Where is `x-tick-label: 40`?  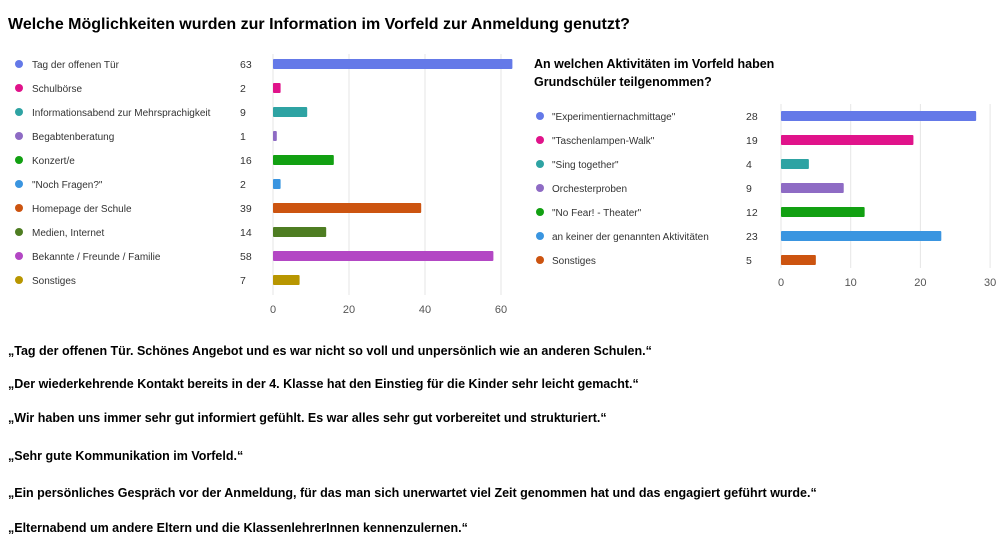
x-tick-label: 40 is located at coordinates (425, 310).